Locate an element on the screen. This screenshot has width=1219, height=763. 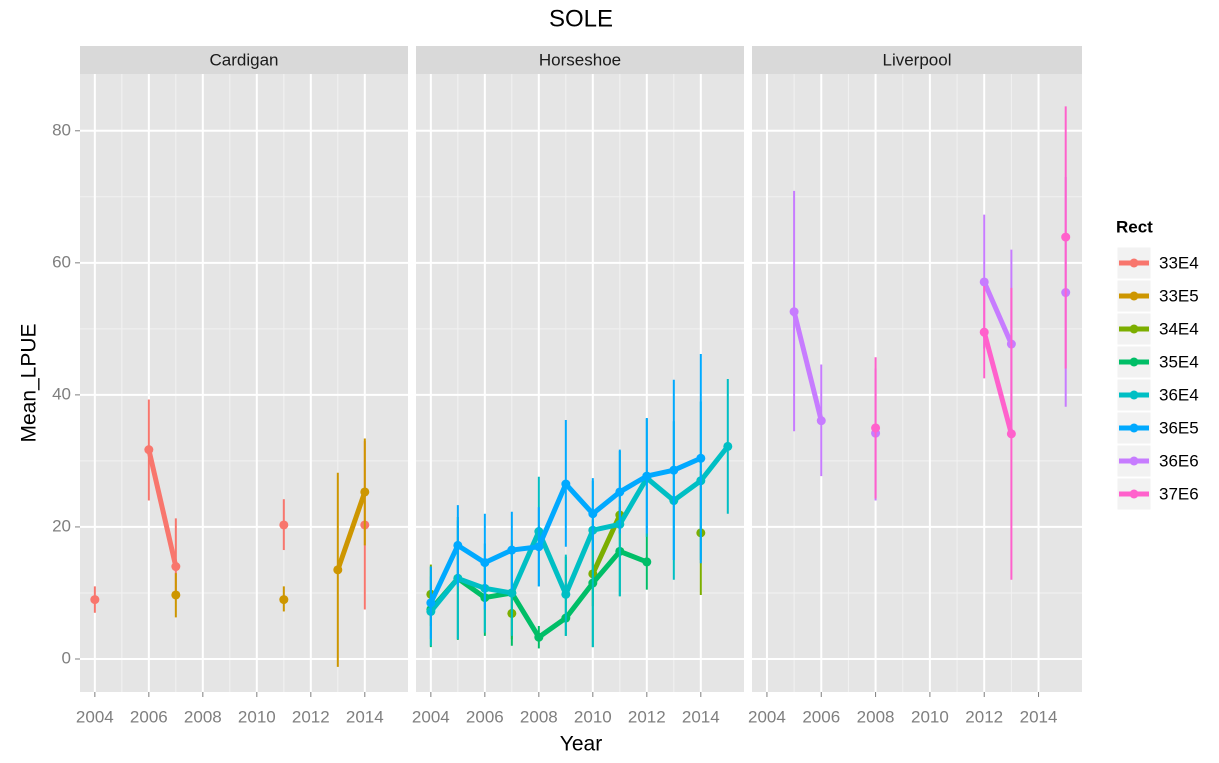
strip-label: Horseshoe is located at coordinates (580, 59).